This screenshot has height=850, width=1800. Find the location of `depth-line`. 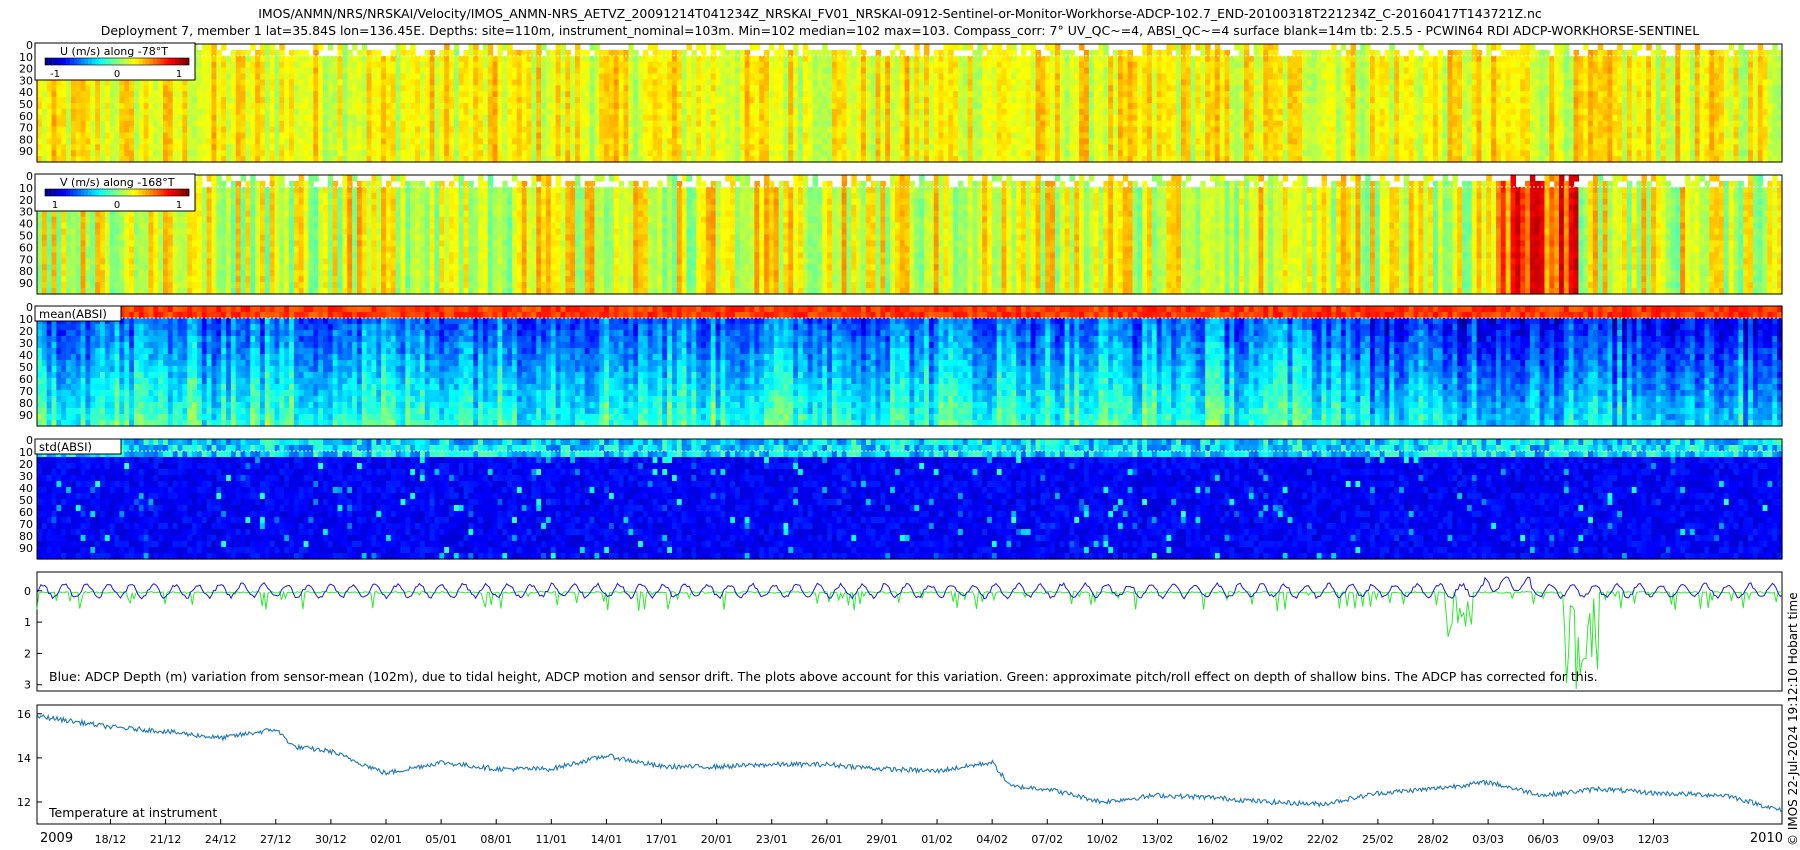

depth-line is located at coordinates (909, 588).